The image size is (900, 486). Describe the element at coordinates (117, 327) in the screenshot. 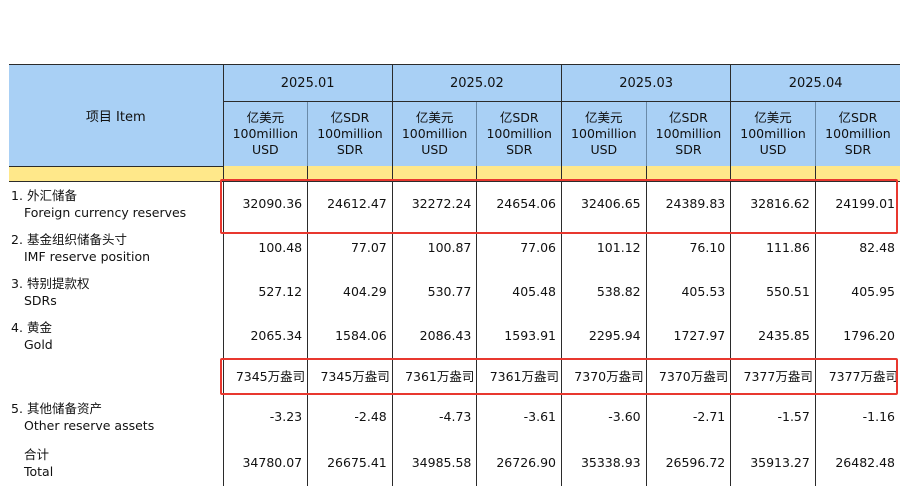

I see `row-label-zh: 4. 黄金` at that location.